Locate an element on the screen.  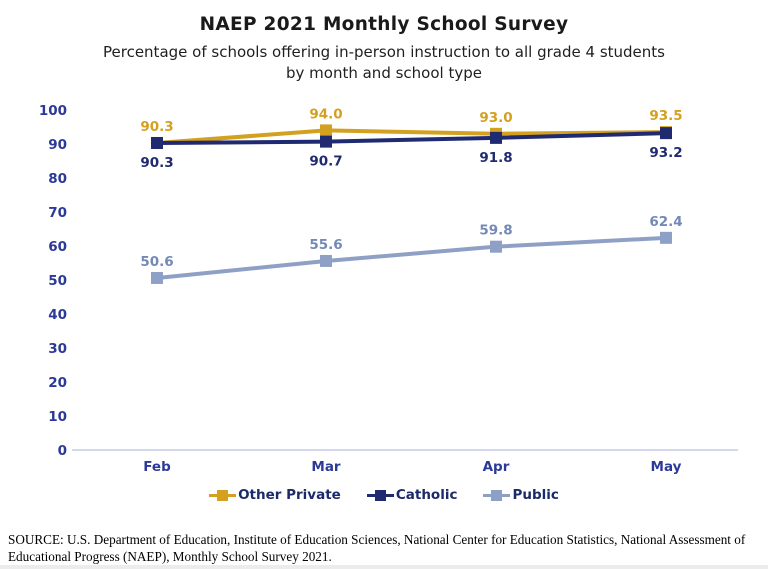
value-label-other-private-mar: 94.0 is located at coordinates (325, 114).